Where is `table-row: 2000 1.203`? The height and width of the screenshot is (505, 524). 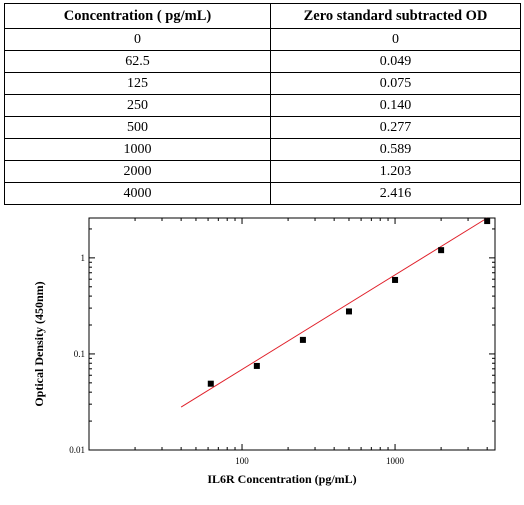 table-row: 2000 1.203 is located at coordinates (262, 171).